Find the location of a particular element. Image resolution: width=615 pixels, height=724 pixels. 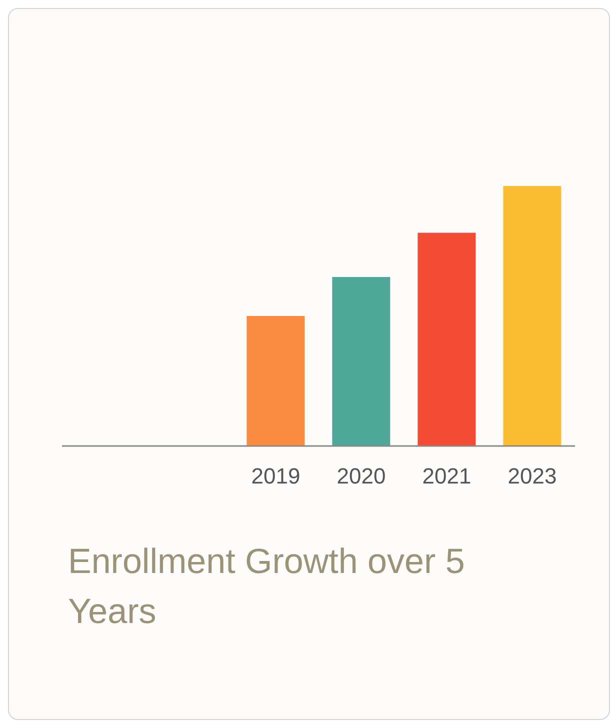

x-tick-label: 2019 is located at coordinates (275, 476).